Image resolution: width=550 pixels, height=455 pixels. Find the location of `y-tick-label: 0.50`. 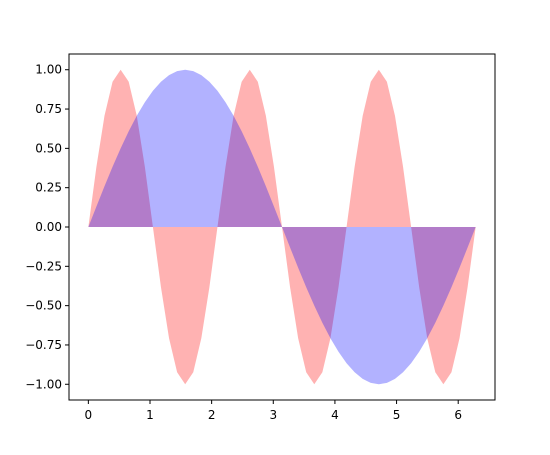

y-tick-label: 0.50 is located at coordinates (48, 148).